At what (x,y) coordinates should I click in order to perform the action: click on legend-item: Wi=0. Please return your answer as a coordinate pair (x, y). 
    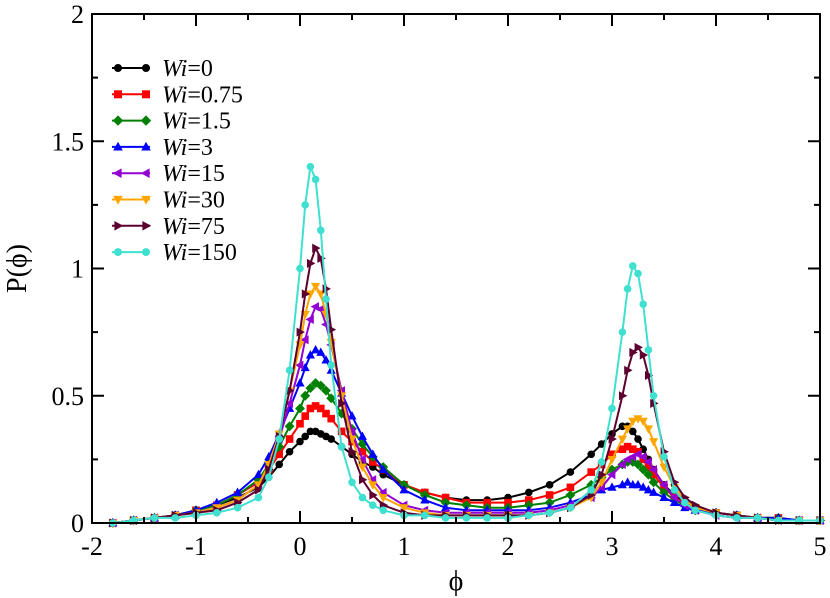
    Looking at the image, I should click on (162, 69).